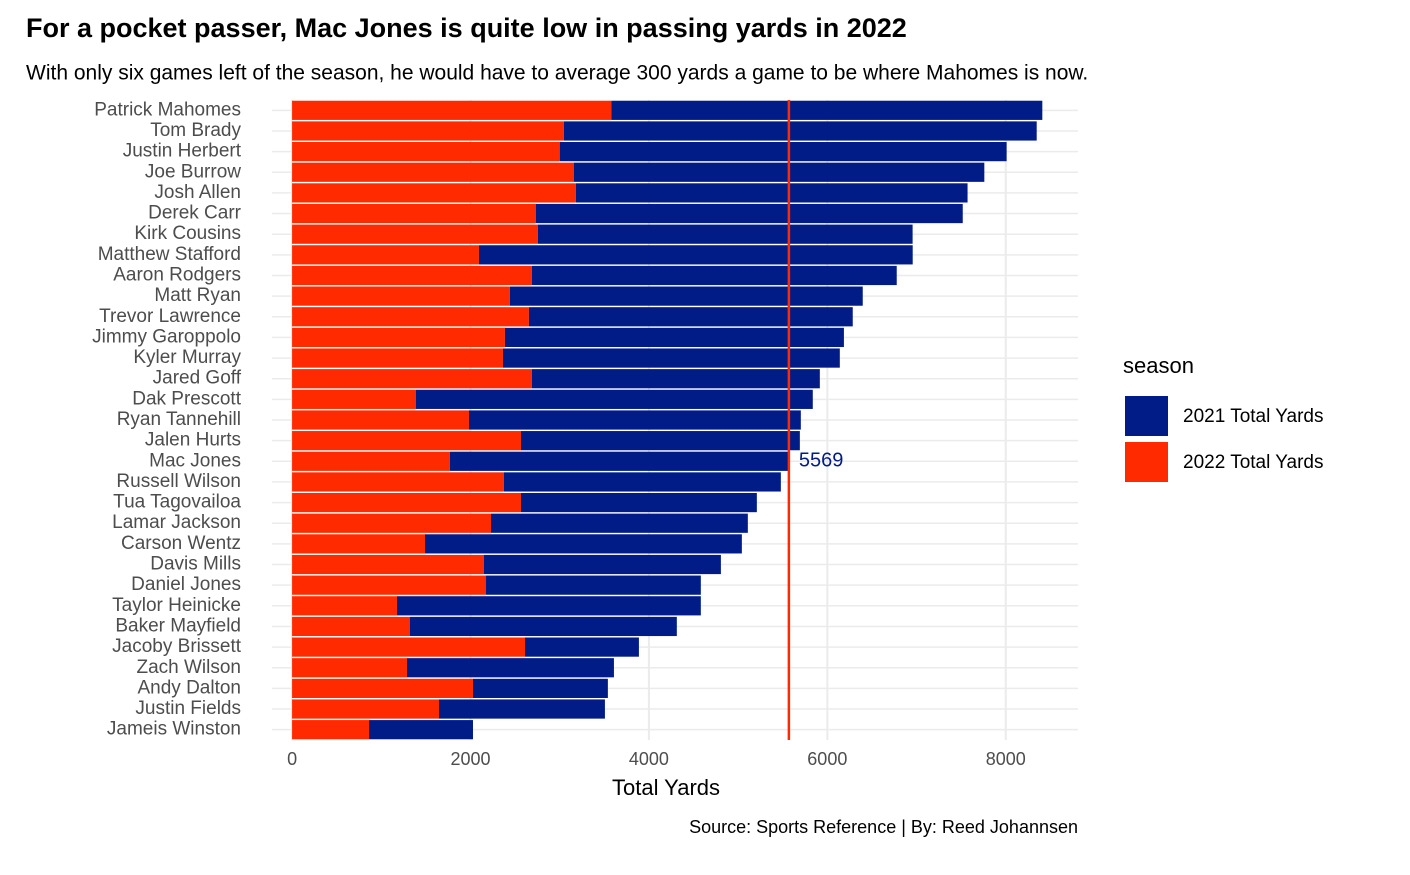 Image resolution: width=1410 pixels, height=875 pixels. What do you see at coordinates (1253, 416) in the screenshot?
I see `legend-label: 2021 Total Yards` at bounding box center [1253, 416].